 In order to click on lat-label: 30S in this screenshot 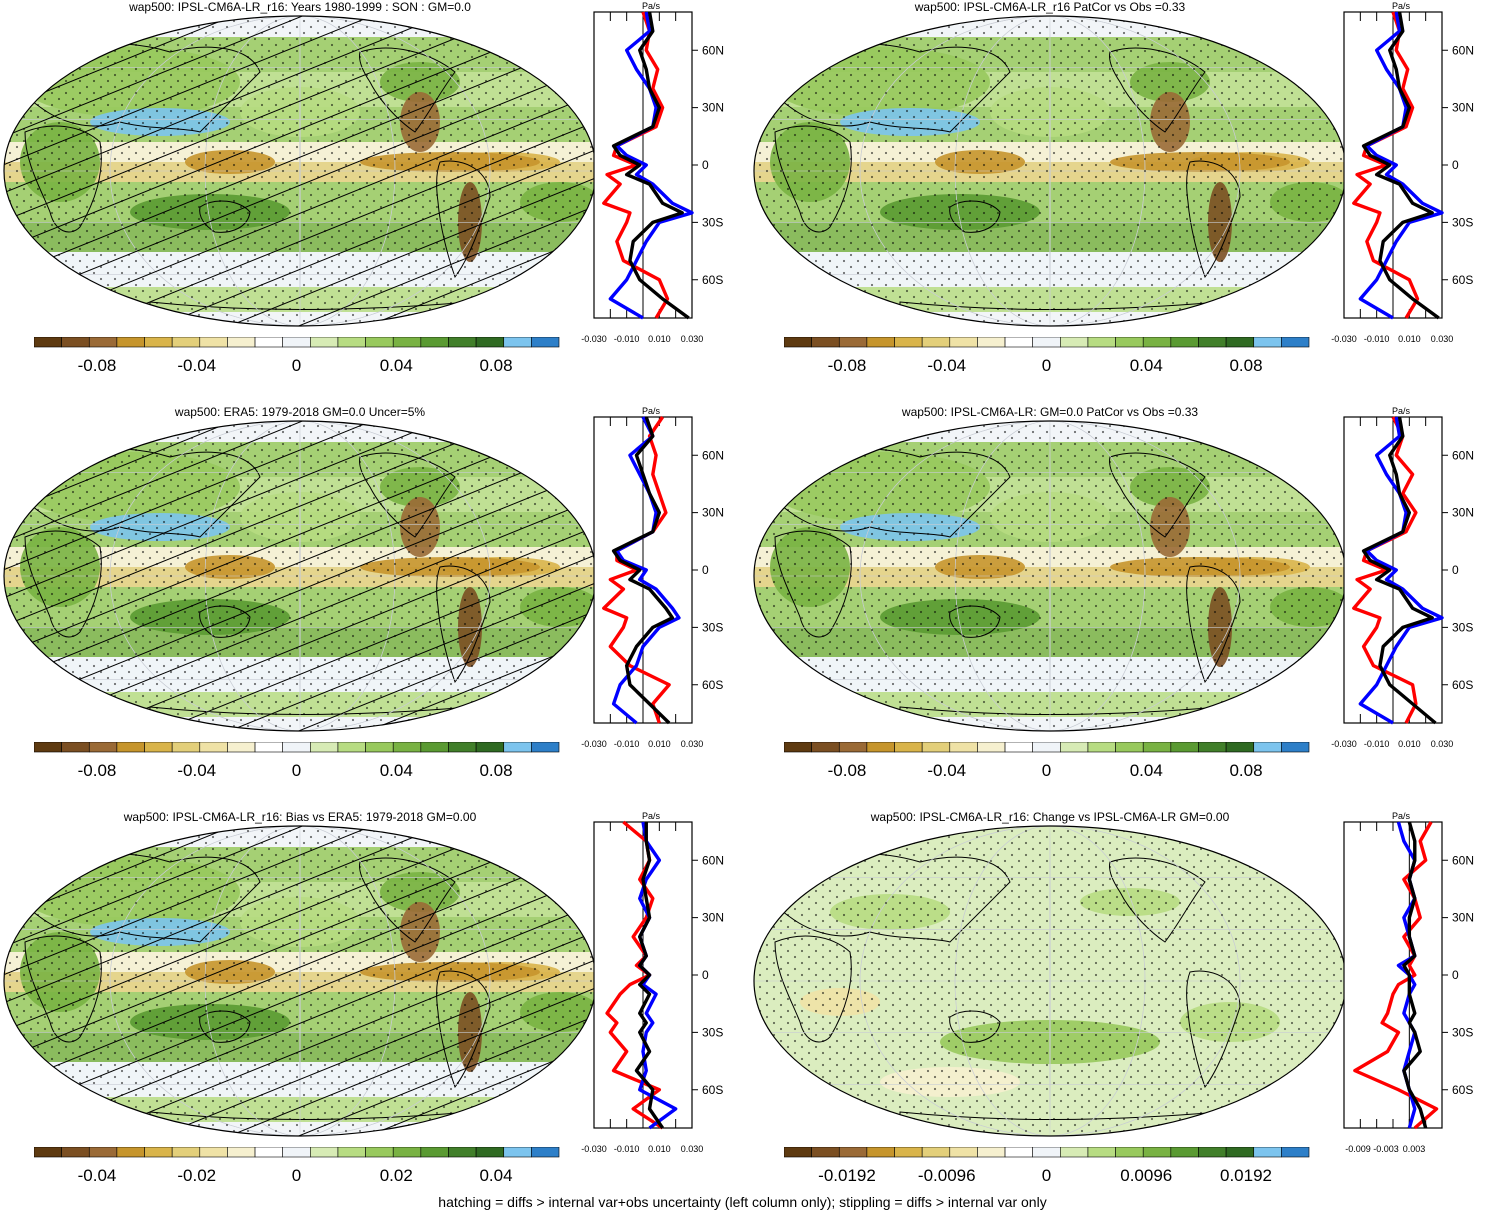, I will do `click(712, 627)`.